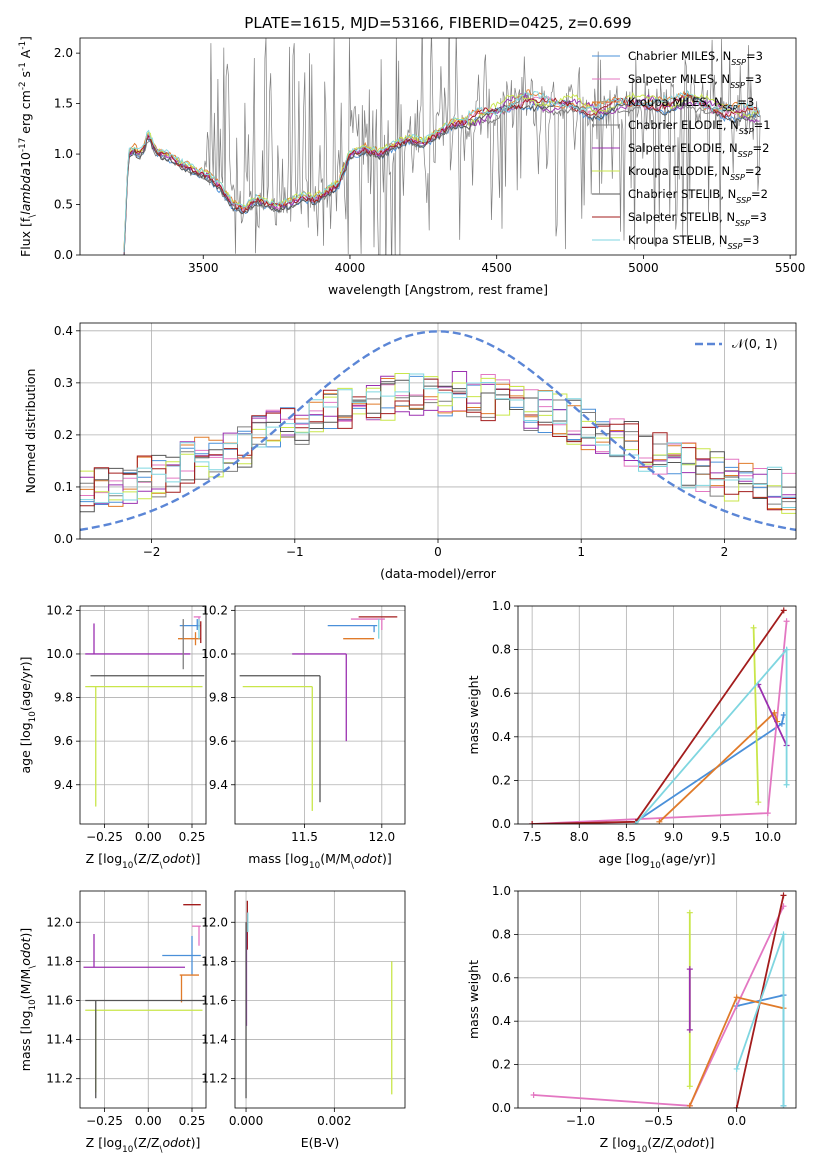 This screenshot has height=1174, width=819. What do you see at coordinates (496, 268) in the screenshot?
I see `x-tick-label: 4500` at bounding box center [496, 268].